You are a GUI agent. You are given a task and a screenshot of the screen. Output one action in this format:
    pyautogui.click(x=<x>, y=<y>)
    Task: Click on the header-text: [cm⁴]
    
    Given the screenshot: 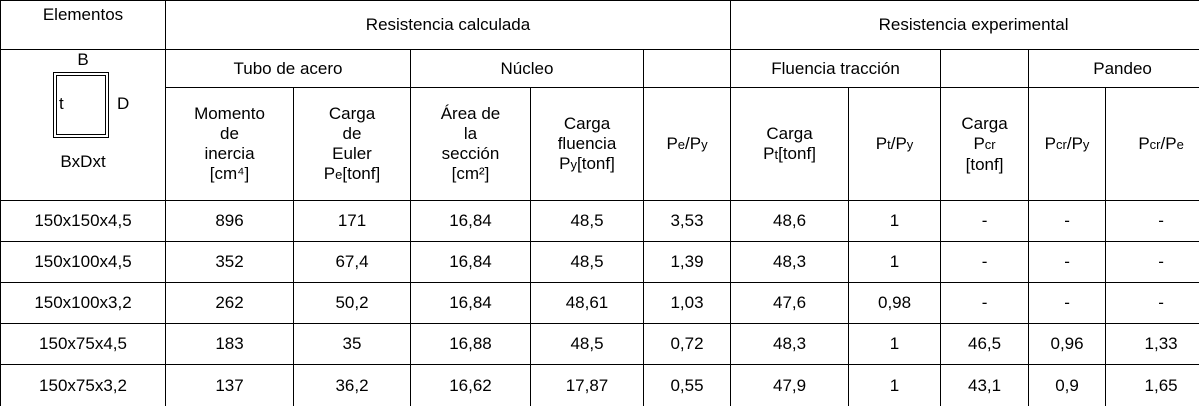 What is the action you would take?
    pyautogui.click(x=229, y=173)
    